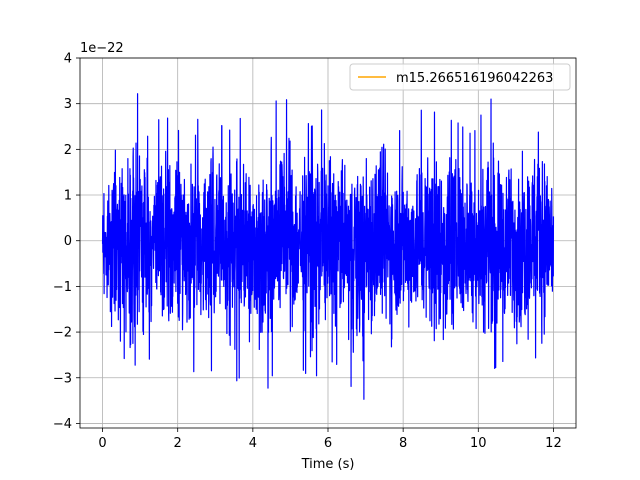 The height and width of the screenshot is (480, 640). What do you see at coordinates (102, 48) in the screenshot?
I see `y-offset-label: 1e−22` at bounding box center [102, 48].